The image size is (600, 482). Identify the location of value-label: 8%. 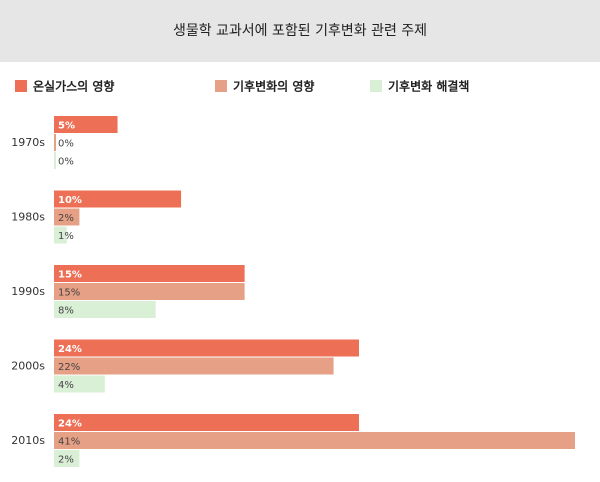
(66, 311).